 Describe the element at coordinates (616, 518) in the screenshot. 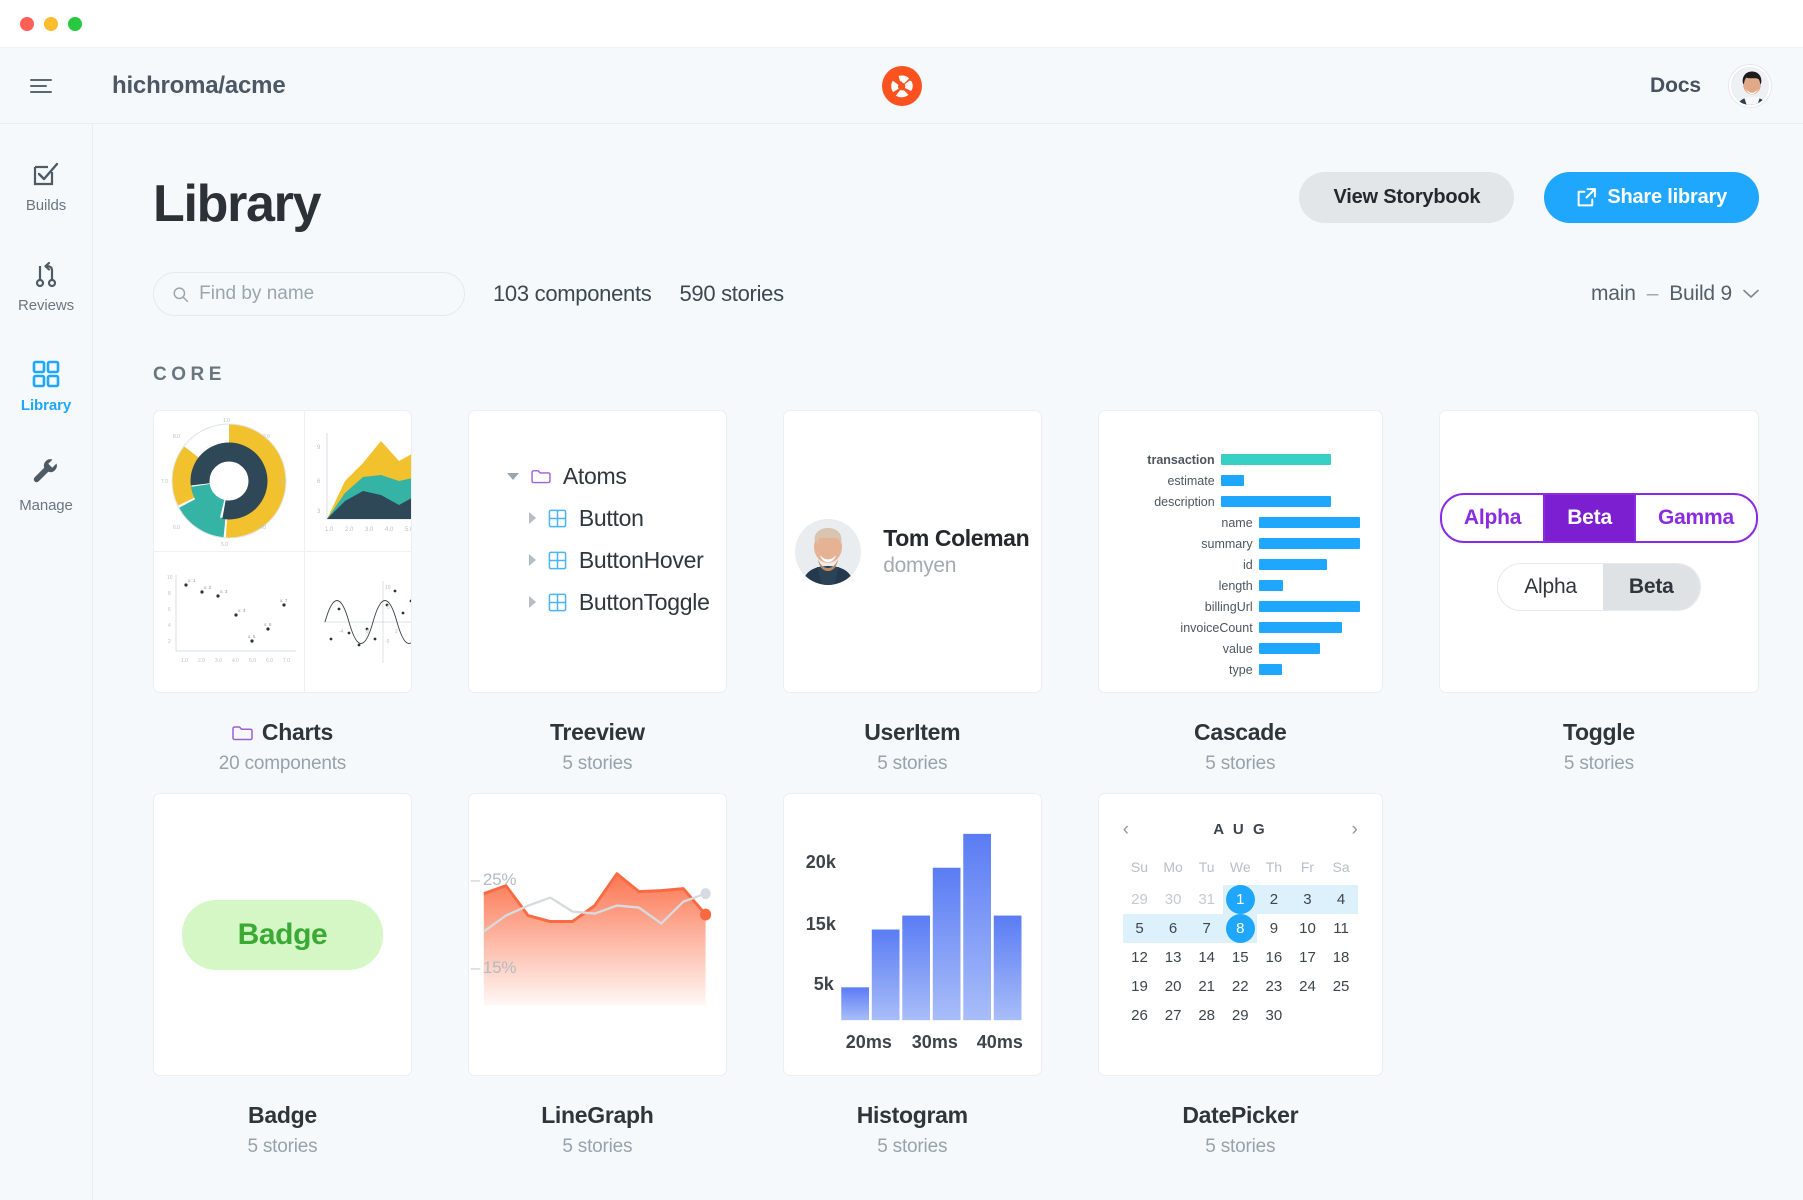

I see `tree-row: Button` at that location.